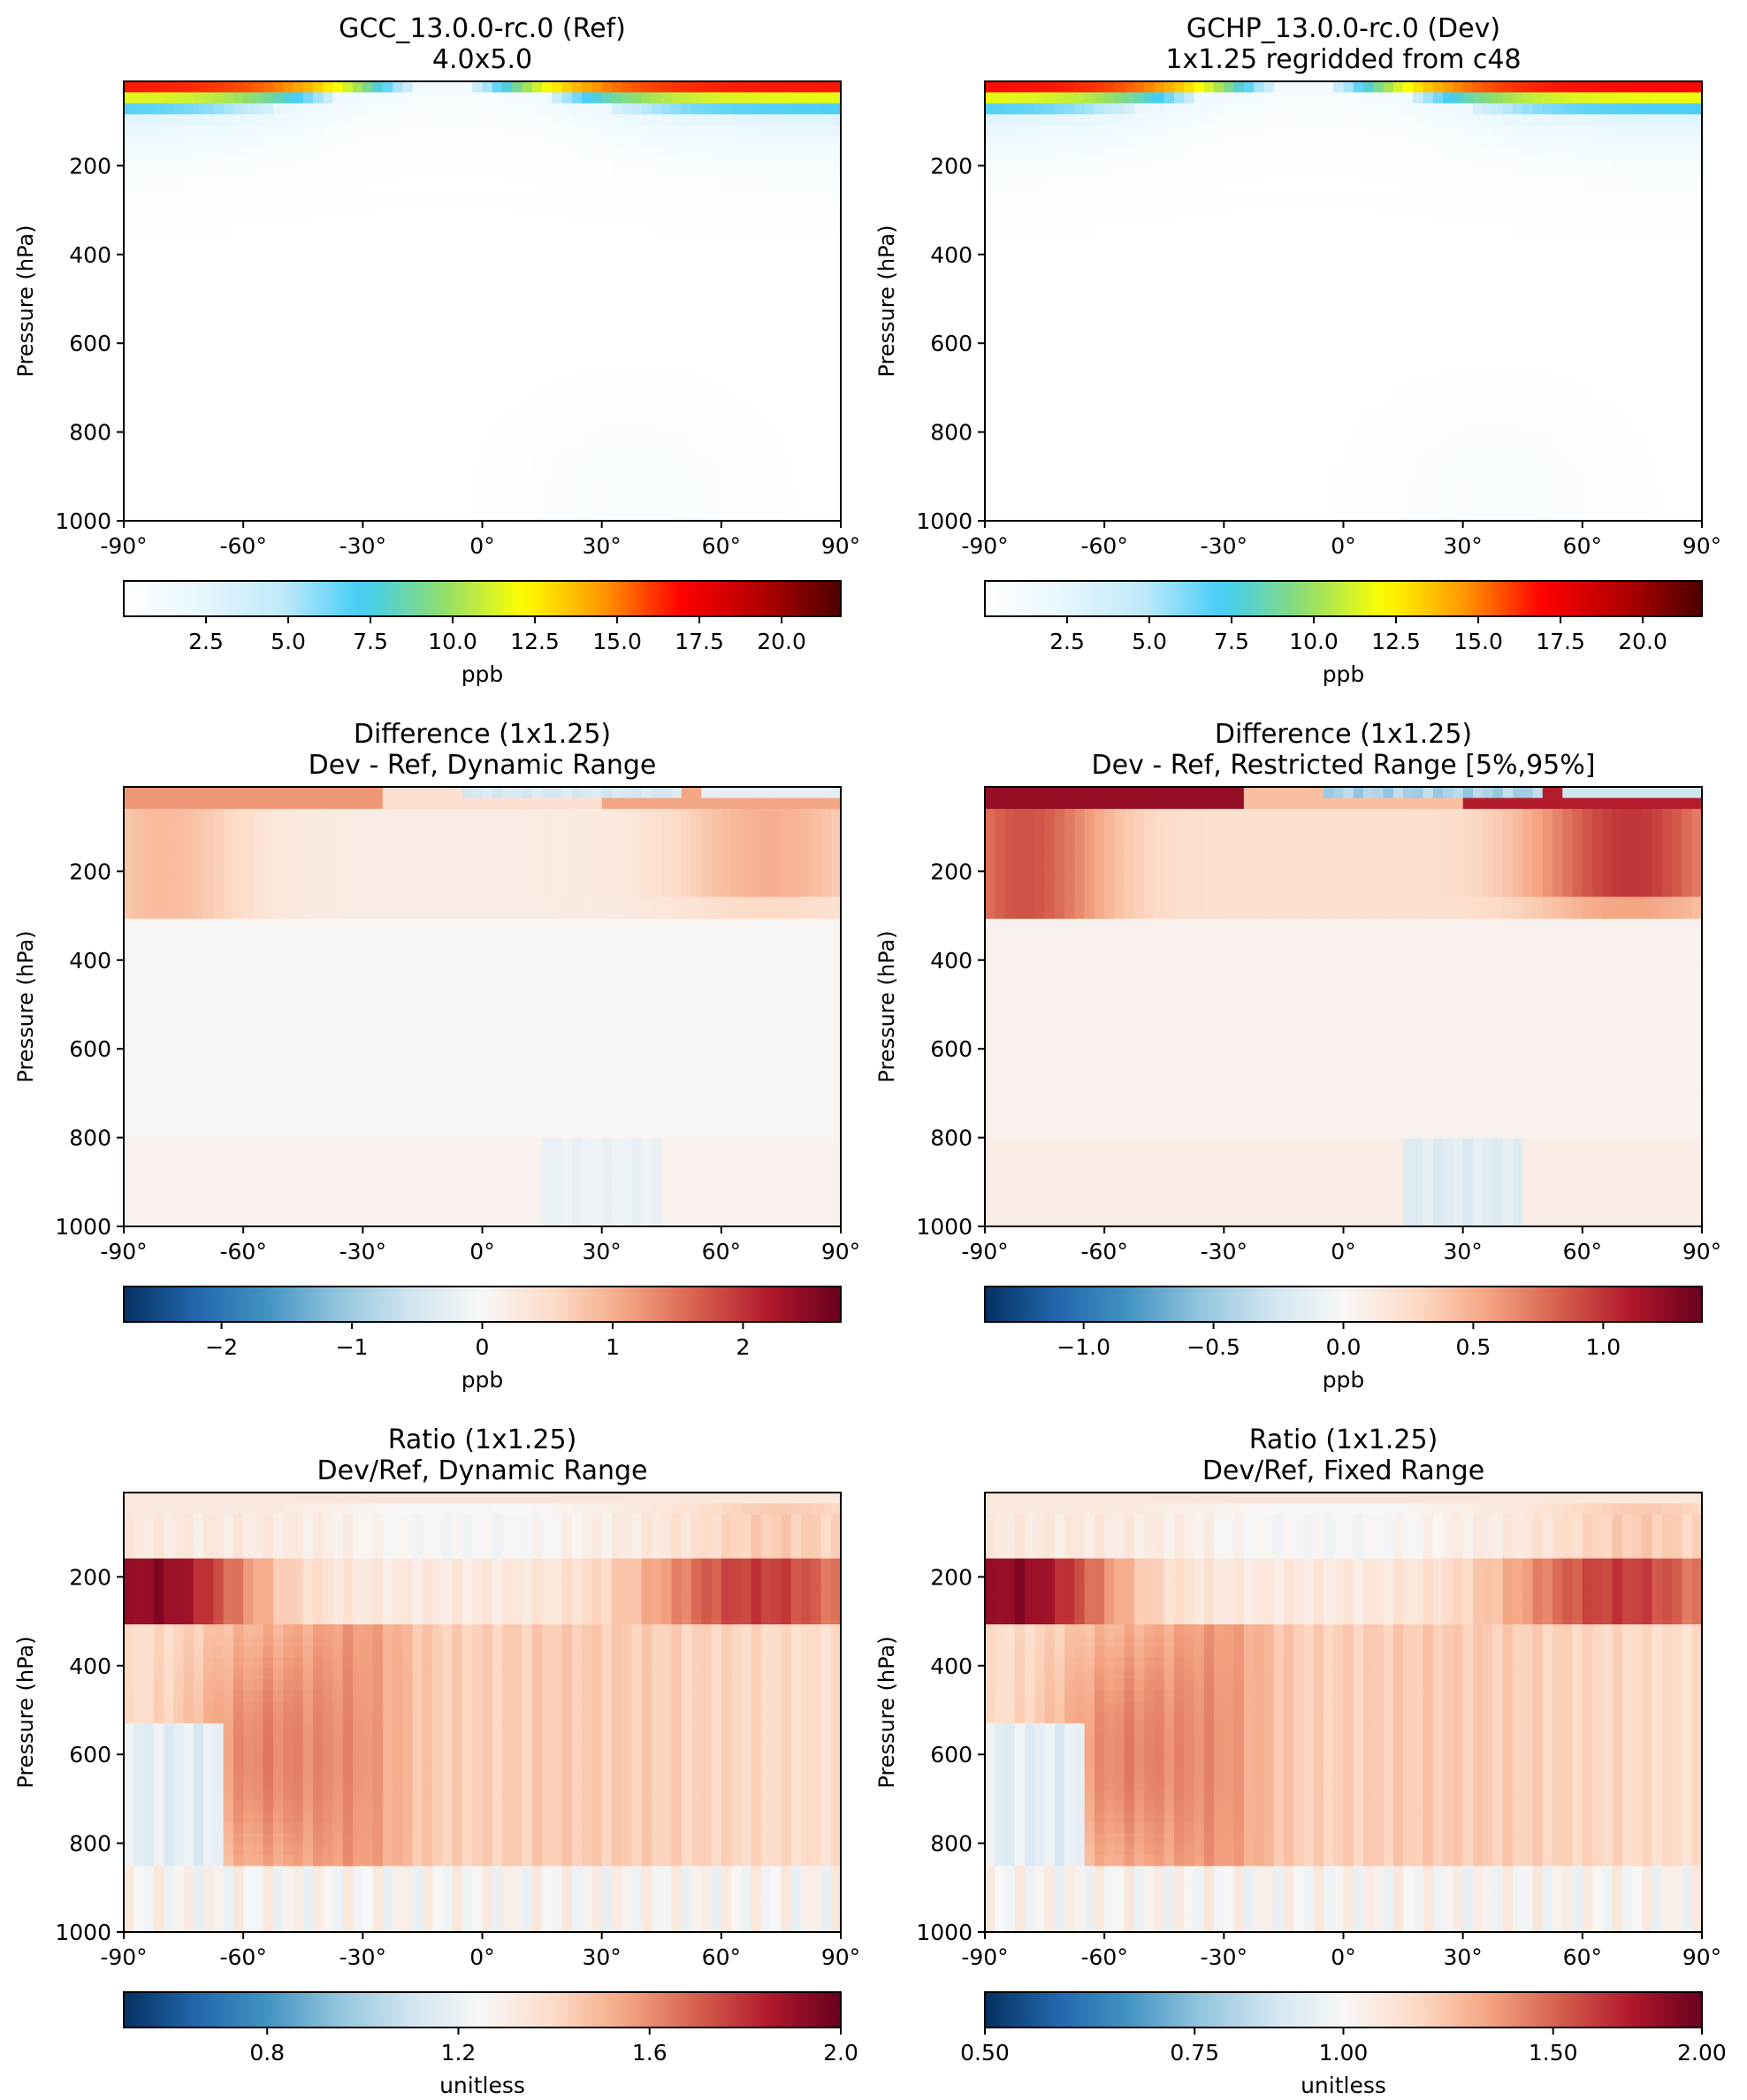  I want to click on x-tick-label: 0°, so click(482, 546).